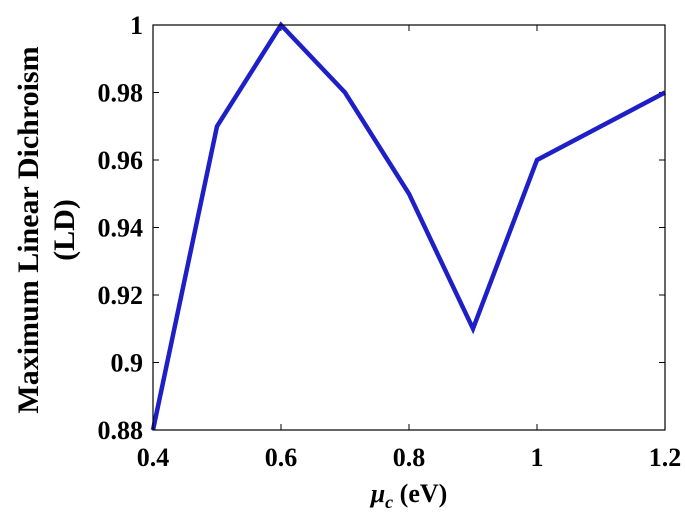 This screenshot has height=514, width=685. Describe the element at coordinates (121, 228) in the screenshot. I see `y-tick-label: 0.94` at that location.